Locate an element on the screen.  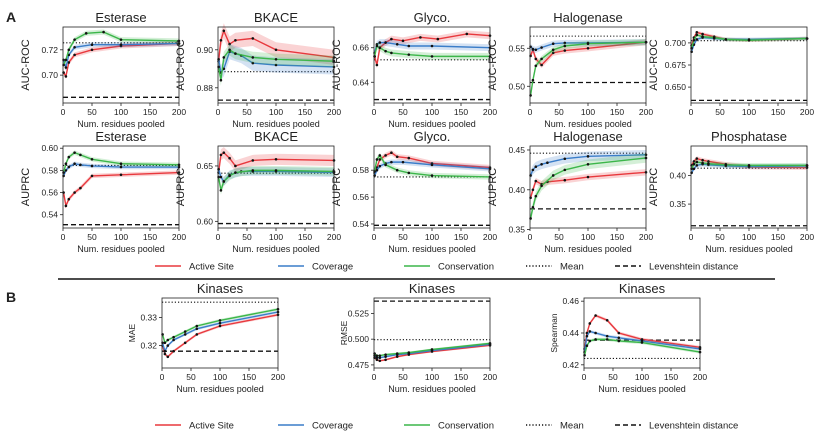
legend-label-active_site: Active Site is located at coordinates (211, 267).